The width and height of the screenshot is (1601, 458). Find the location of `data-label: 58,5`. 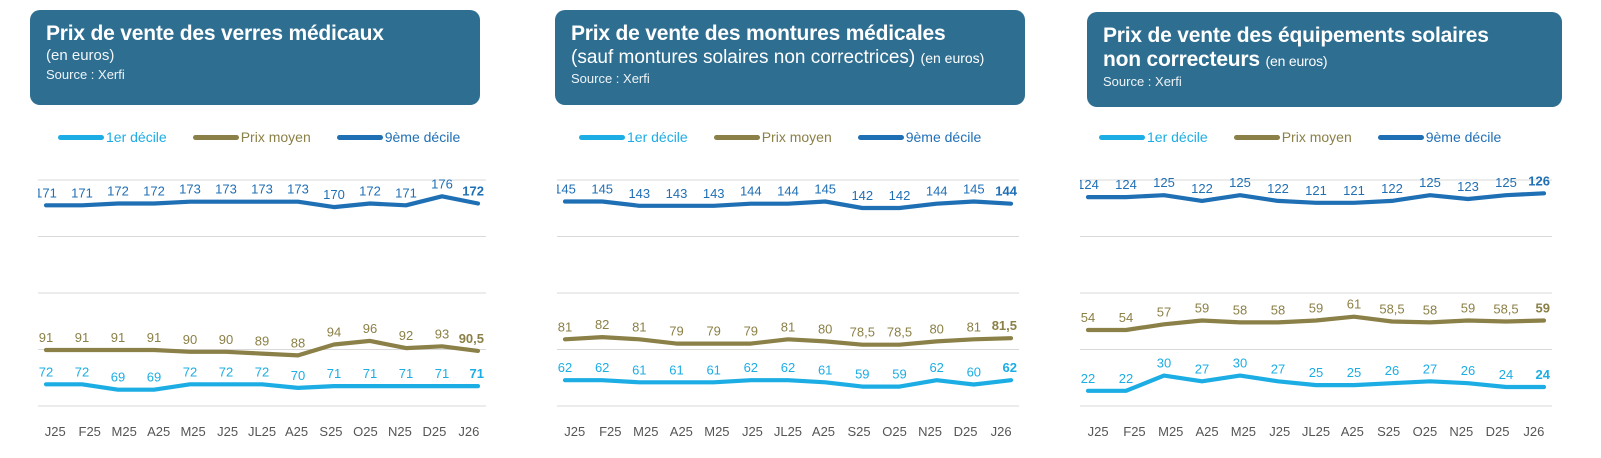

data-label: 58,5 is located at coordinates (1391, 309).